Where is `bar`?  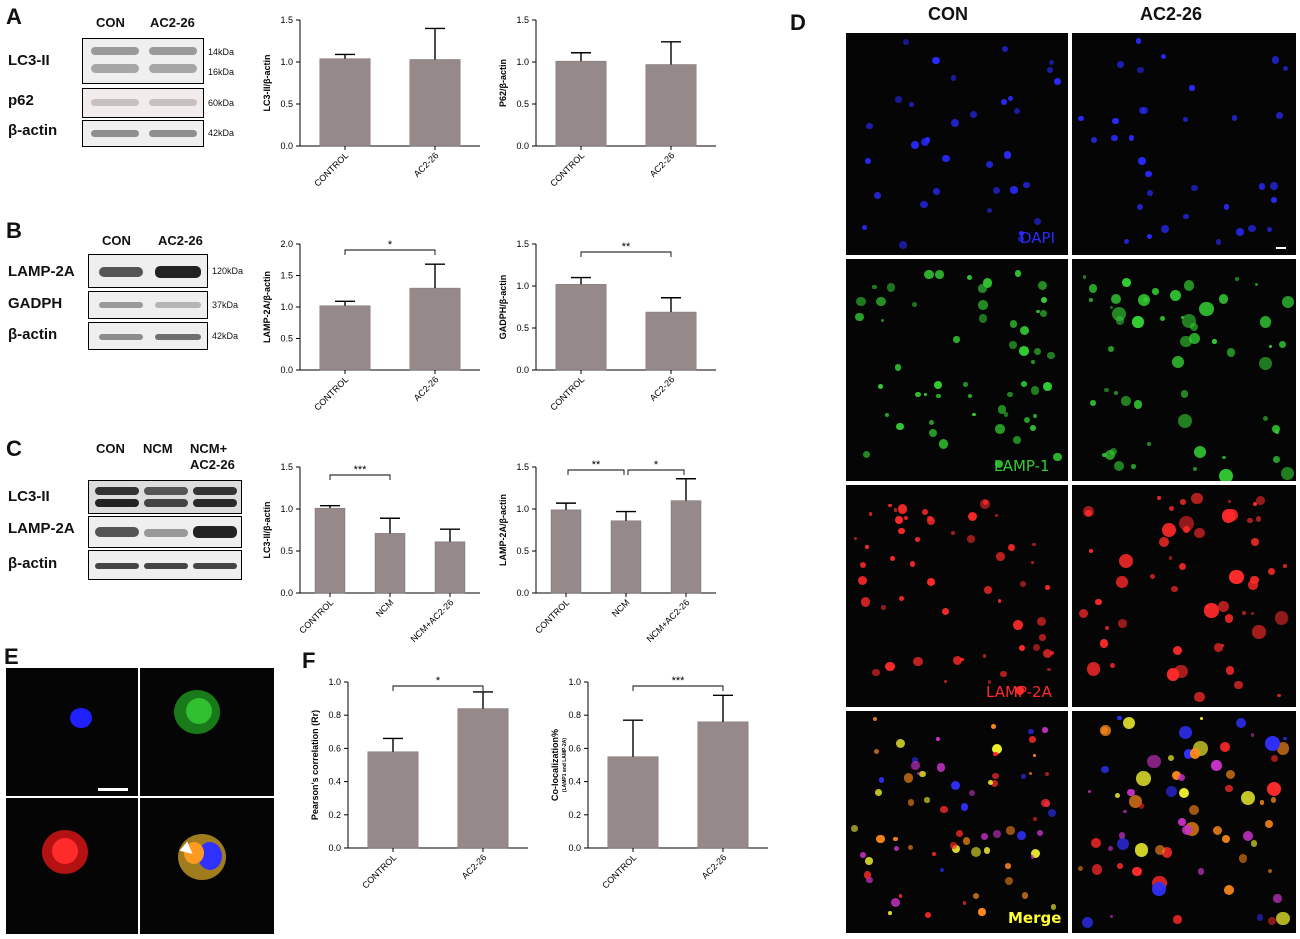 bar is located at coordinates (671, 341).